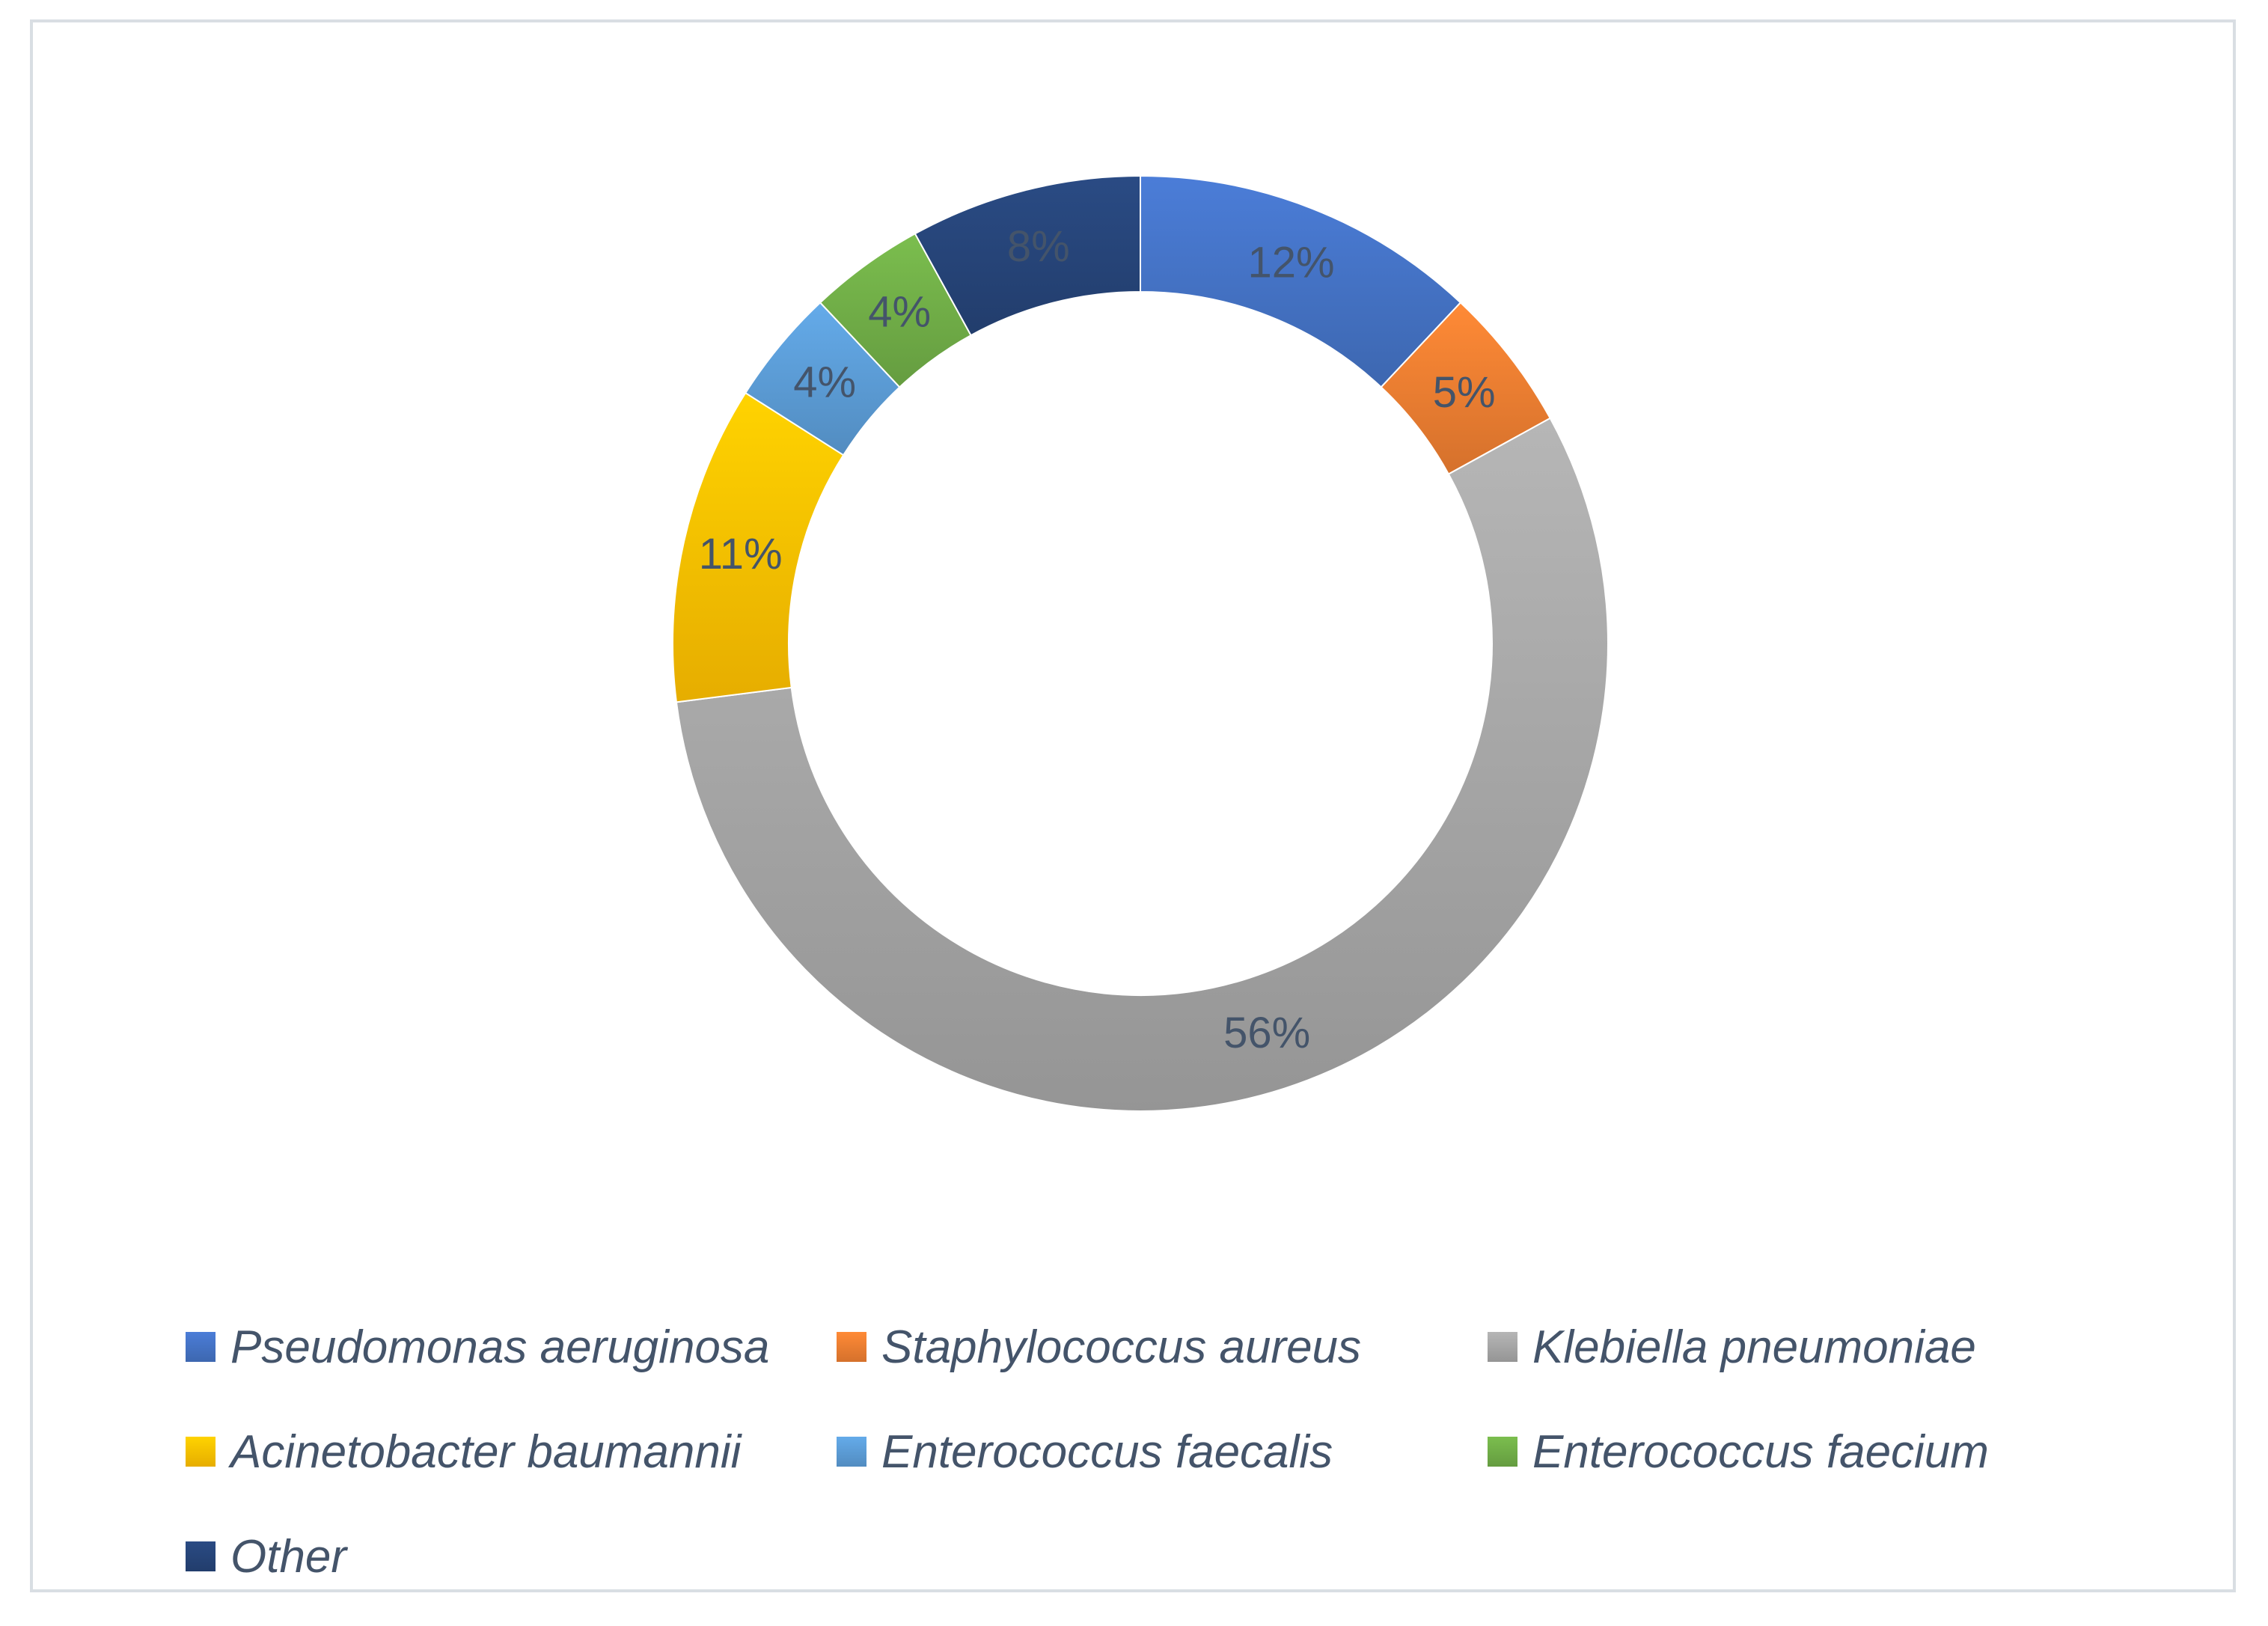 This screenshot has width=2268, height=1626. I want to click on legend-label: Staphylococcus aureus, so click(1121, 1347).